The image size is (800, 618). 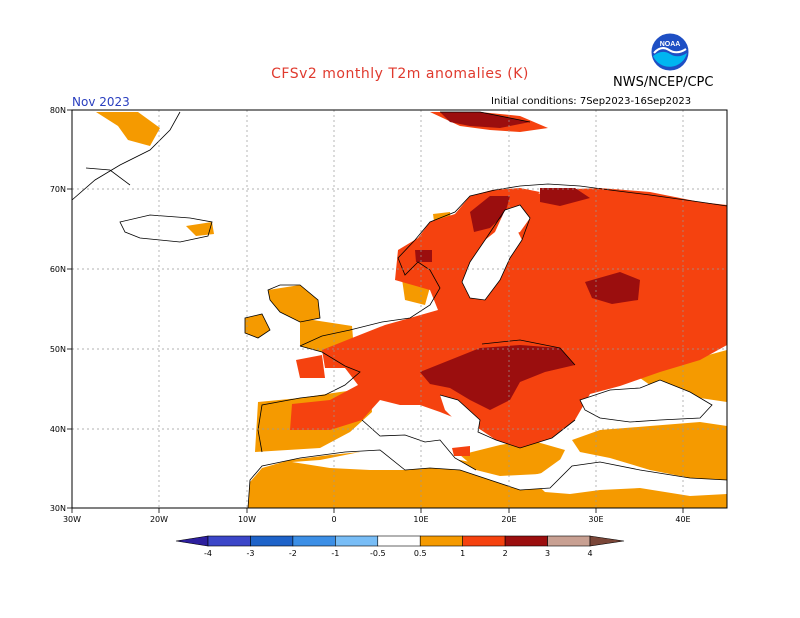 I want to click on lat-label: 30N, so click(x=58, y=508).